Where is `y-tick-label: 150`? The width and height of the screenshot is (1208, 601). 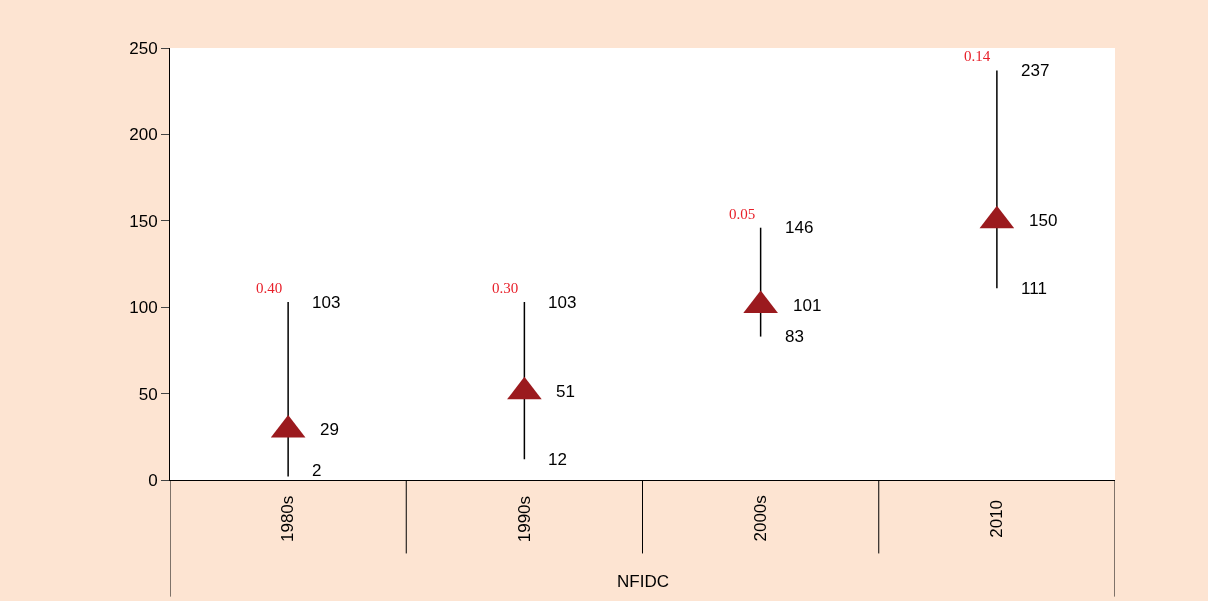
y-tick-label: 150 is located at coordinates (143, 221).